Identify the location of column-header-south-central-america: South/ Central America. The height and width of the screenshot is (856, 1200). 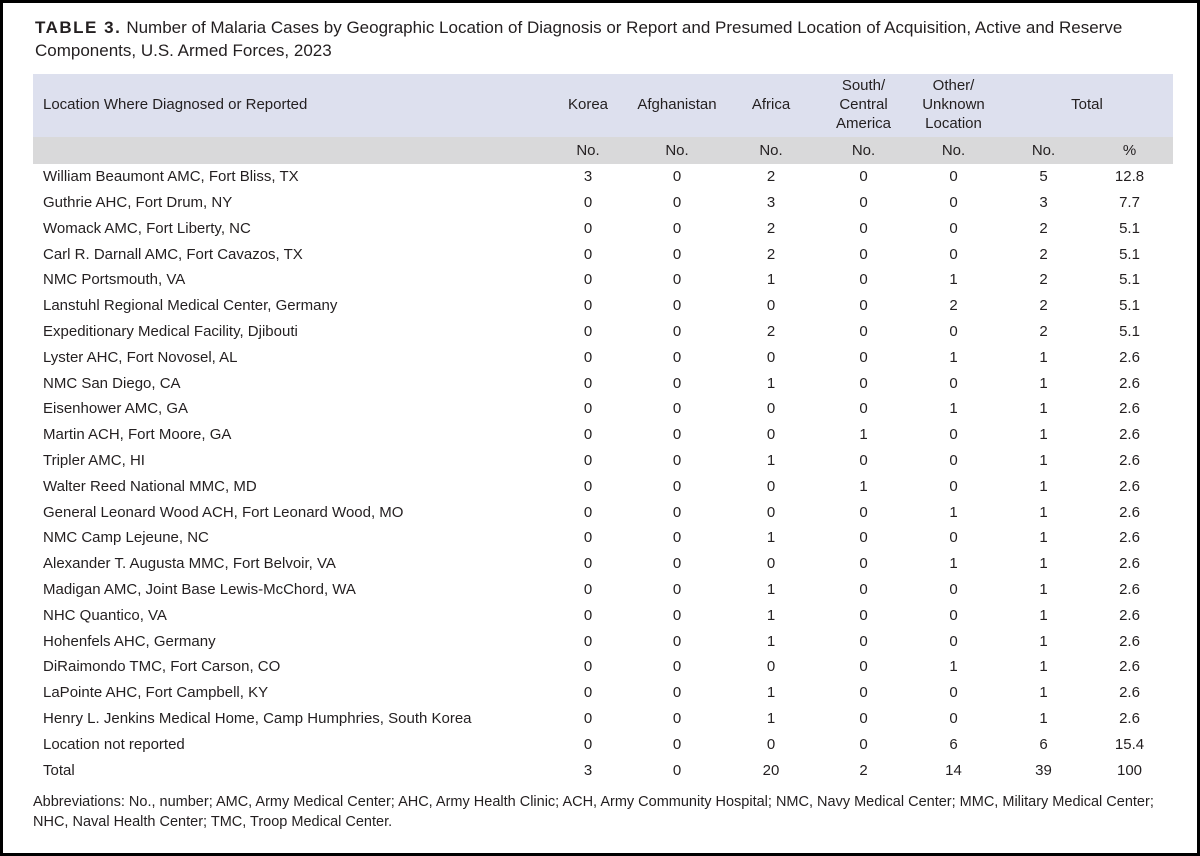
(863, 105).